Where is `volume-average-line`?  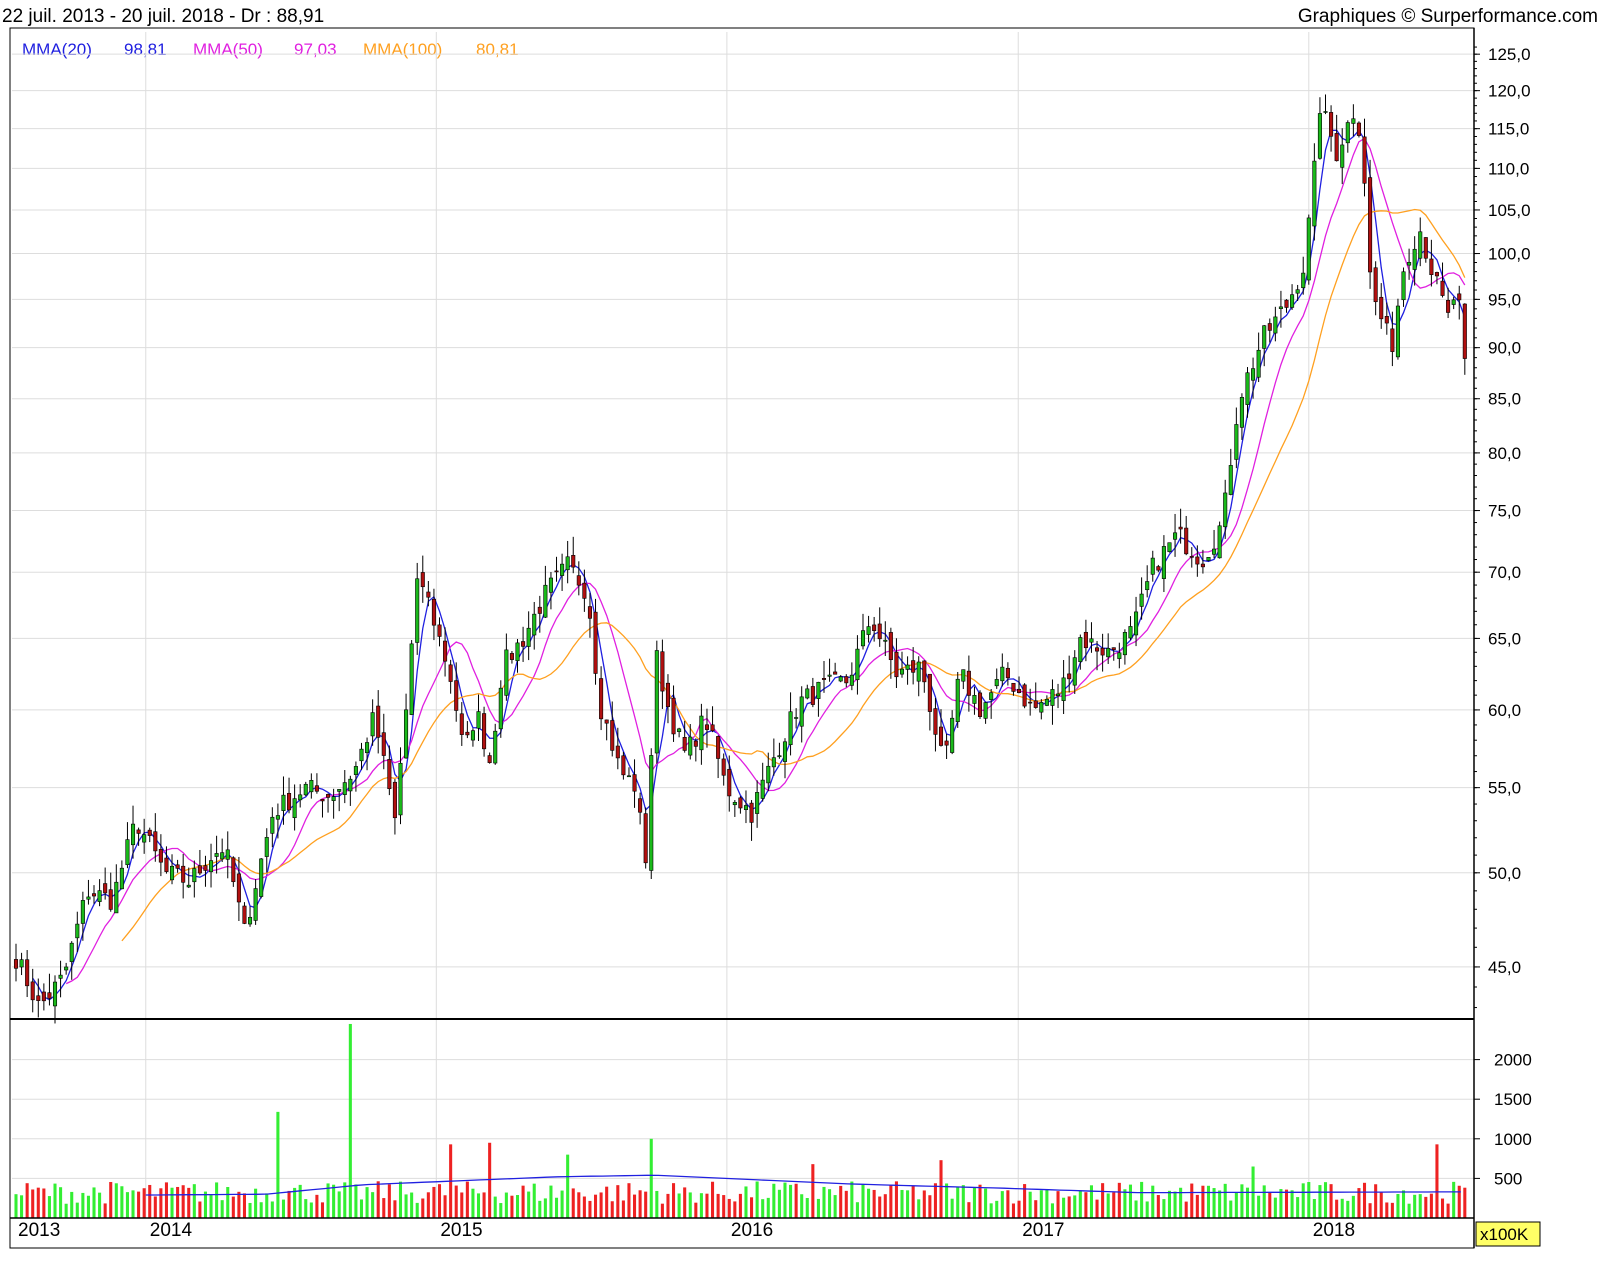
volume-average-line is located at coordinates (803, 1185).